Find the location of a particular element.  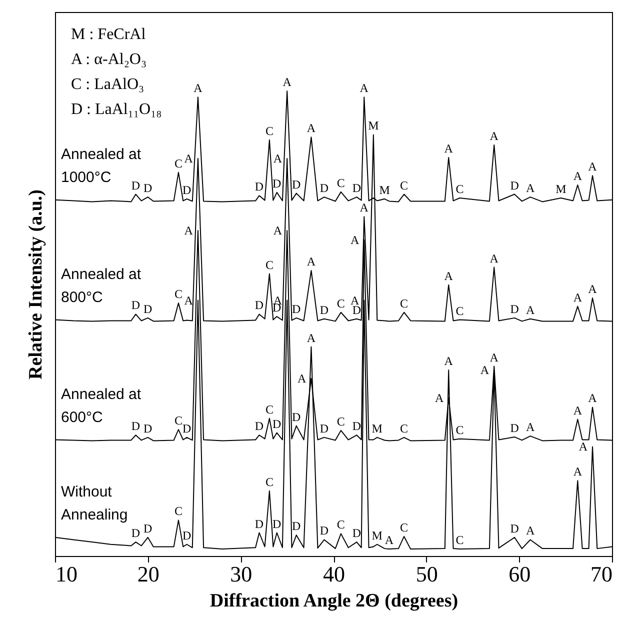

text: A : α-Al₂O₃ is located at coordinates (109, 59).